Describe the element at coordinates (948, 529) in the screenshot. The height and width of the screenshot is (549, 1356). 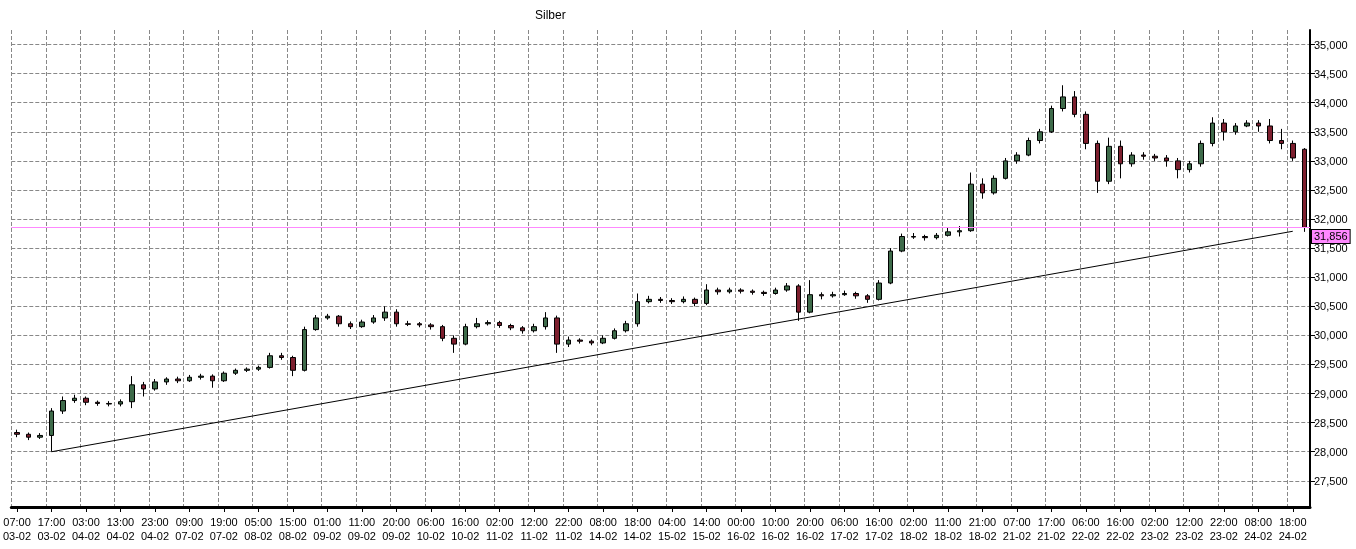
I see `x-tick-label: 11:00 18-02` at that location.